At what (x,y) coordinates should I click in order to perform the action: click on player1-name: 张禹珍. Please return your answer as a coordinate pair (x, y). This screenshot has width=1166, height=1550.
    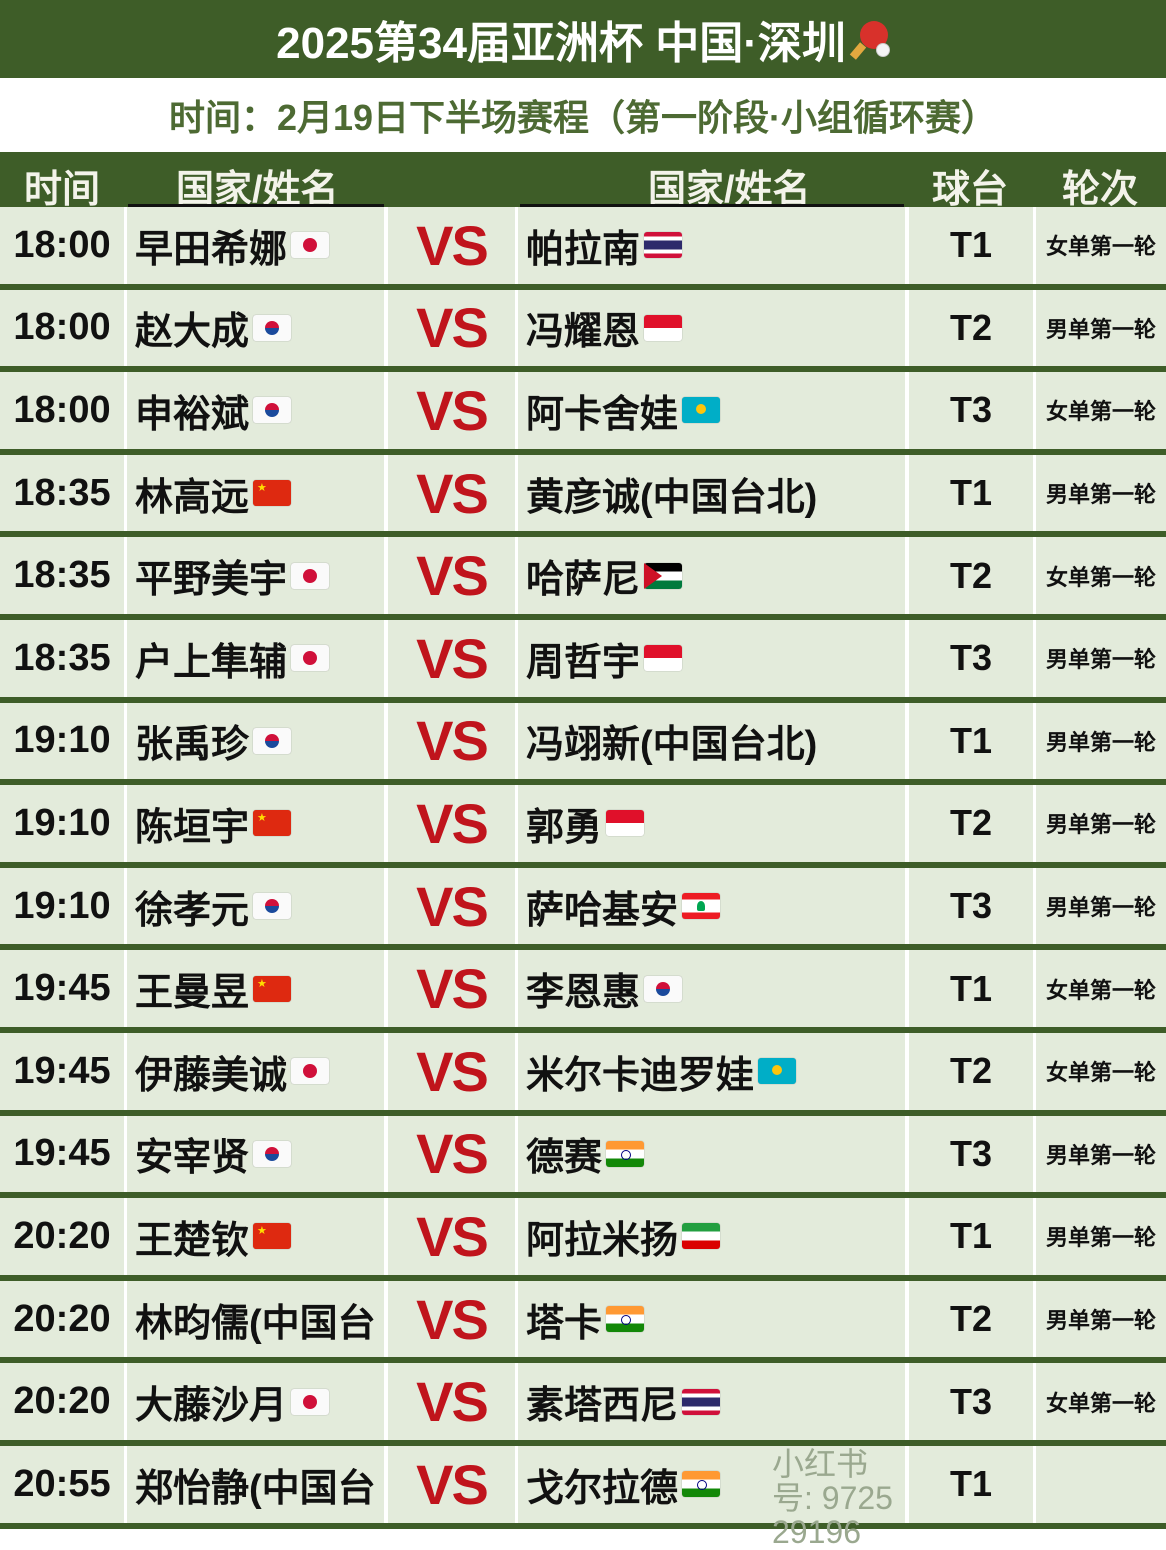
    Looking at the image, I should click on (255, 741).